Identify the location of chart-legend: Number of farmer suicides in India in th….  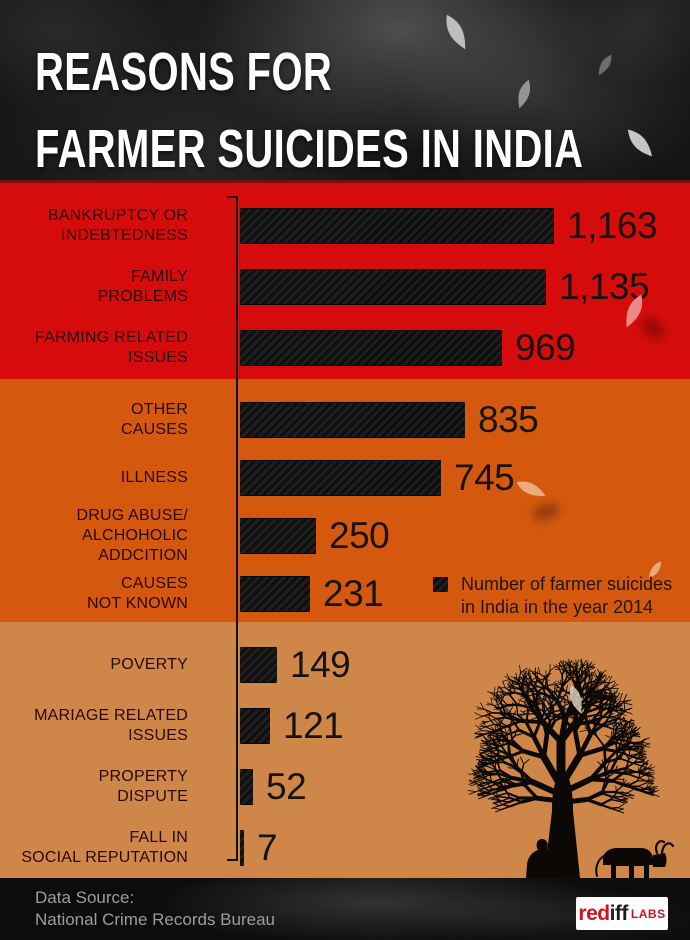
(552, 596).